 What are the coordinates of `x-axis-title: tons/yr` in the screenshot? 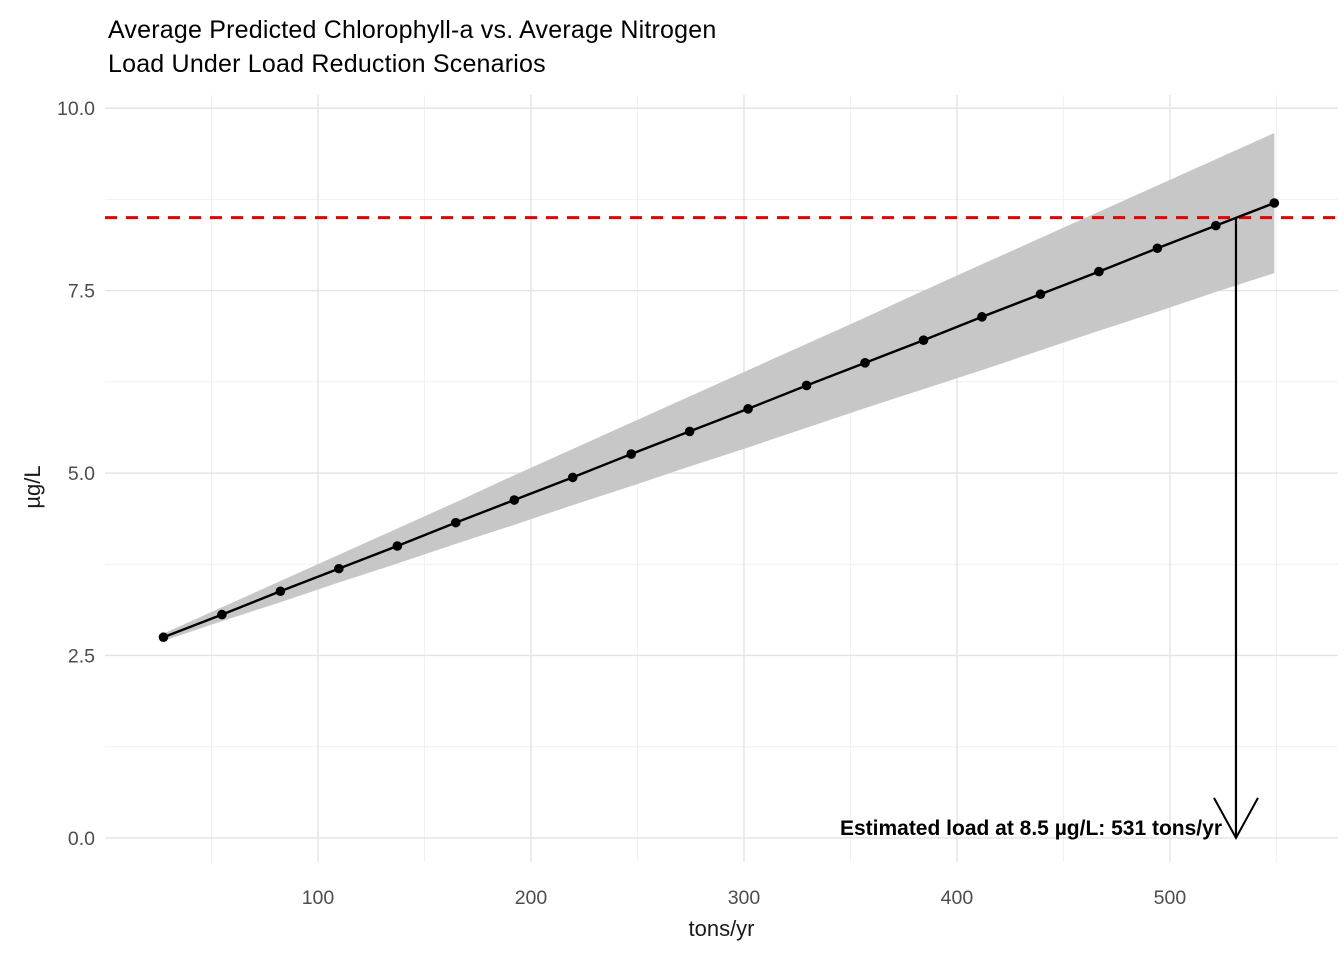 It's located at (721, 928).